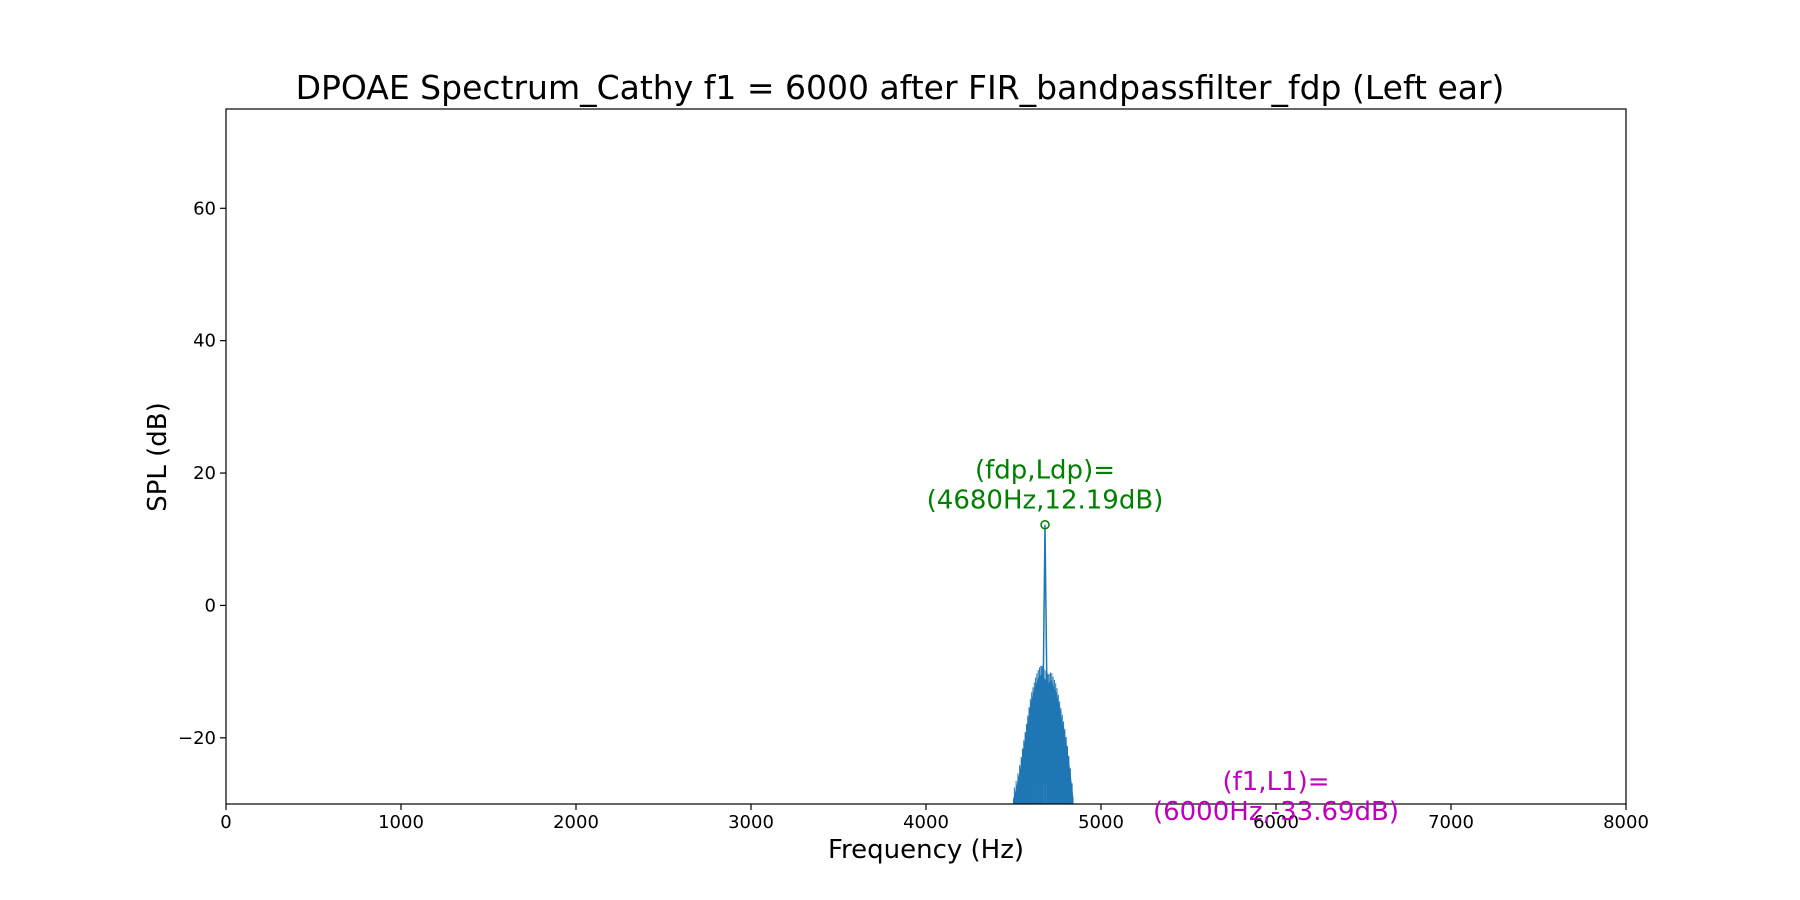 This screenshot has height=900, width=1800. I want to click on x-tick-label: 0, so click(225, 822).